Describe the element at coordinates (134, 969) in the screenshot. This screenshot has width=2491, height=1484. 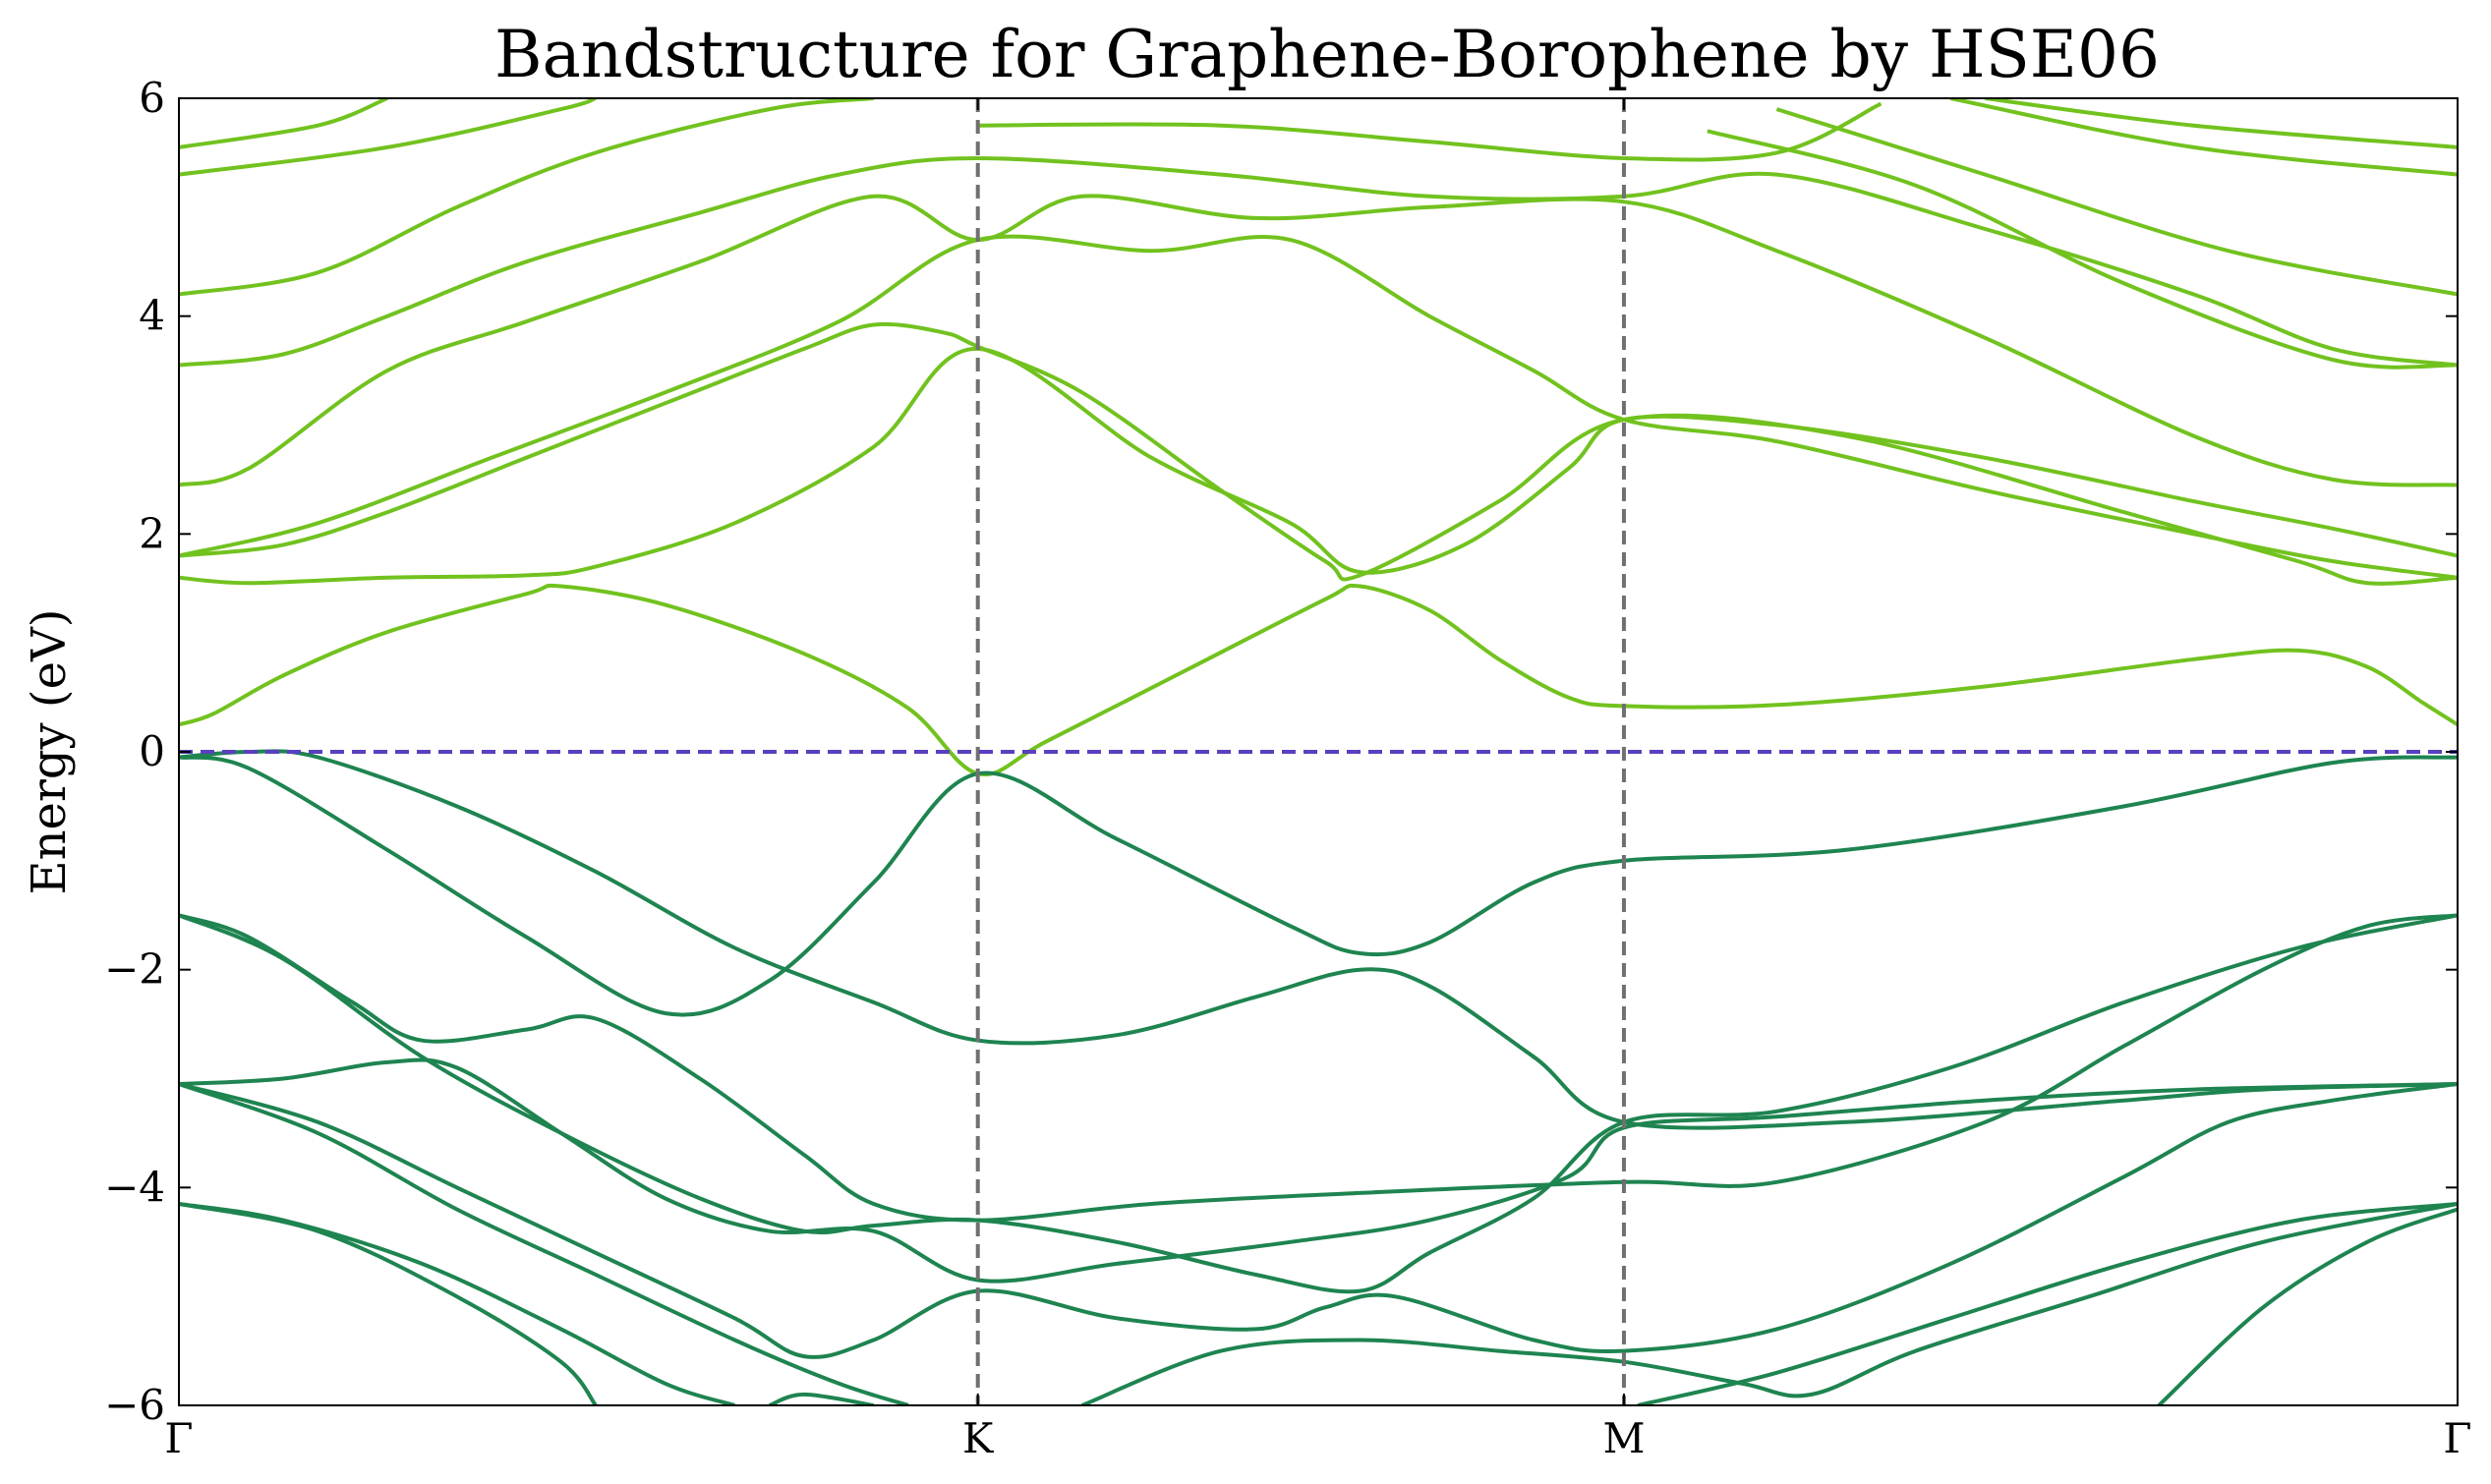
I see `y-tick-label: −2` at that location.